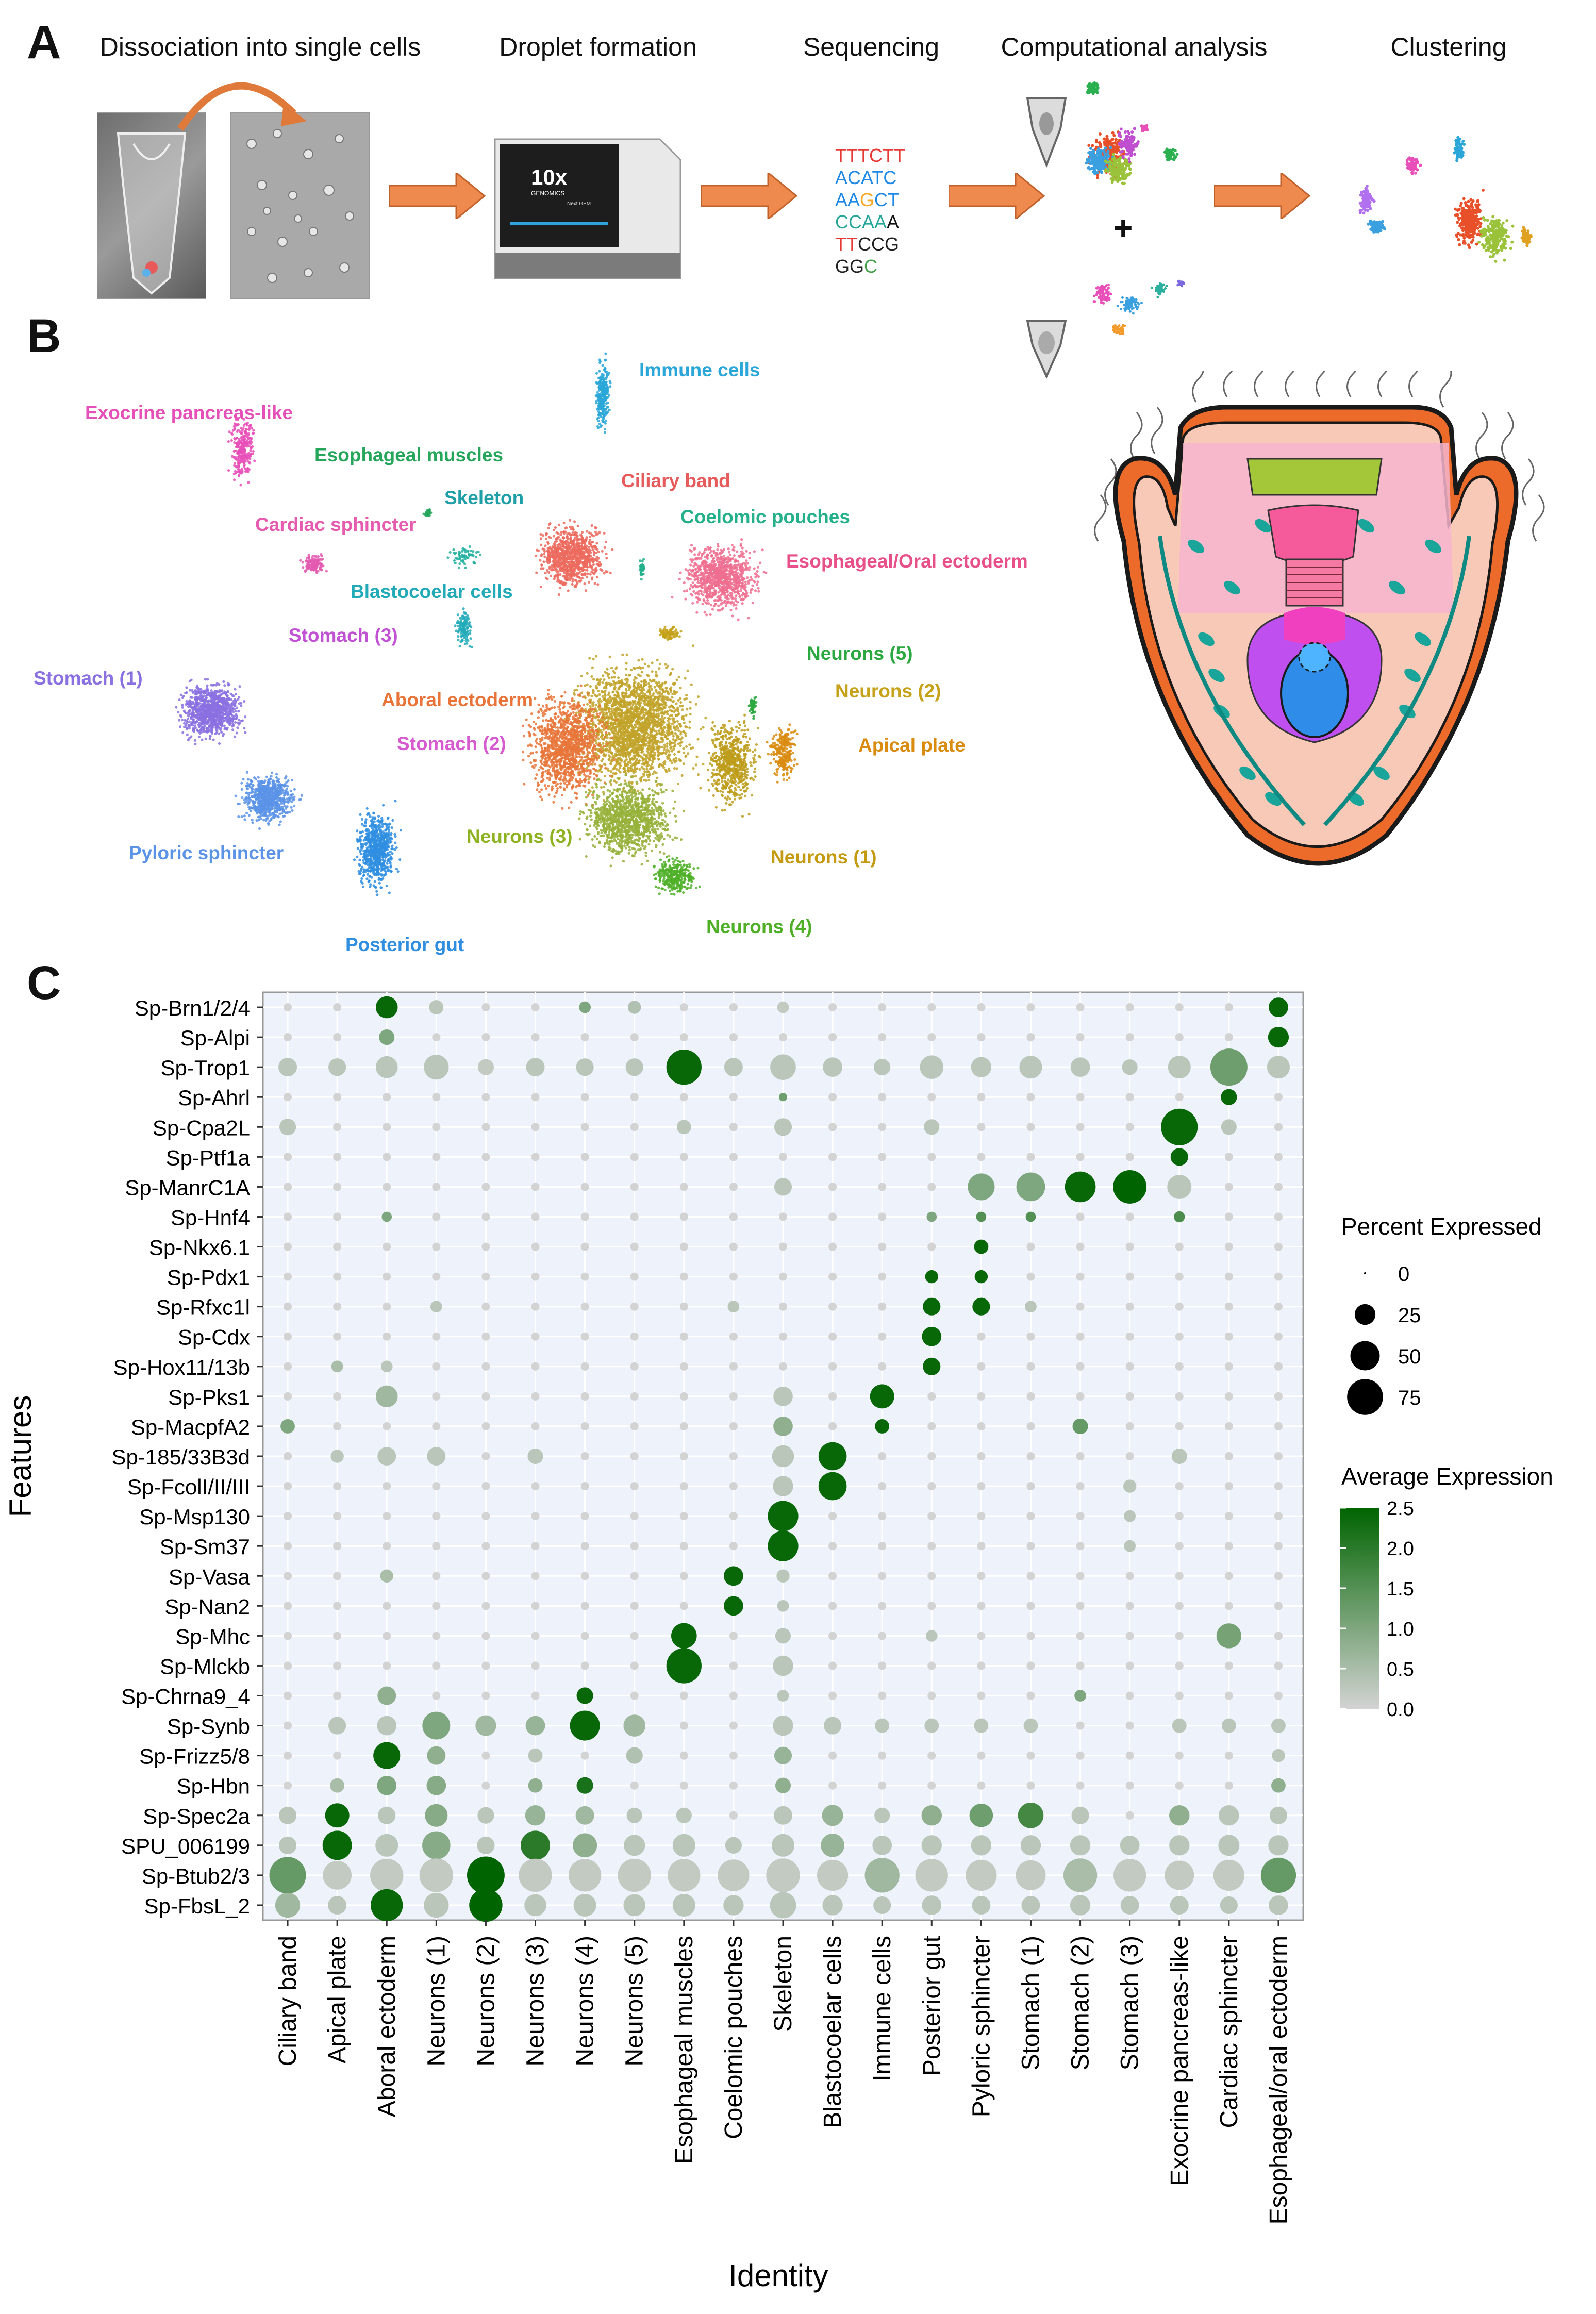 This screenshot has height=2314, width=1596. What do you see at coordinates (1123, 228) in the screenshot?
I see `combine-plus: +` at bounding box center [1123, 228].